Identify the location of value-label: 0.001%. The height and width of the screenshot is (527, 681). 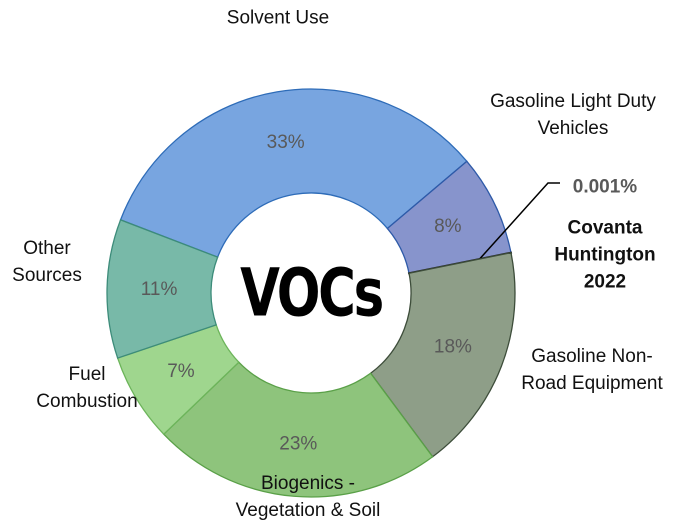
(605, 187).